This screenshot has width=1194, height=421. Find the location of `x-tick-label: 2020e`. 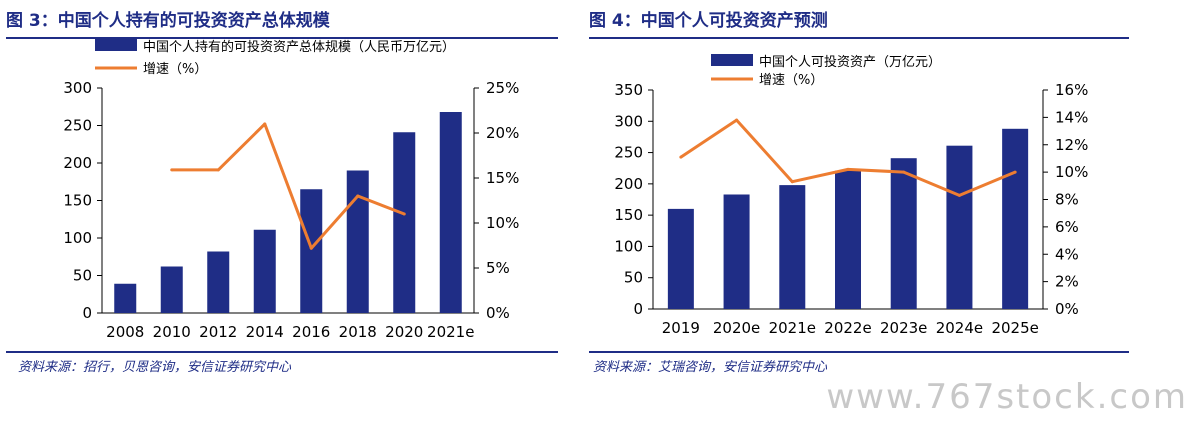

x-tick-label: 2020e is located at coordinates (736, 328).